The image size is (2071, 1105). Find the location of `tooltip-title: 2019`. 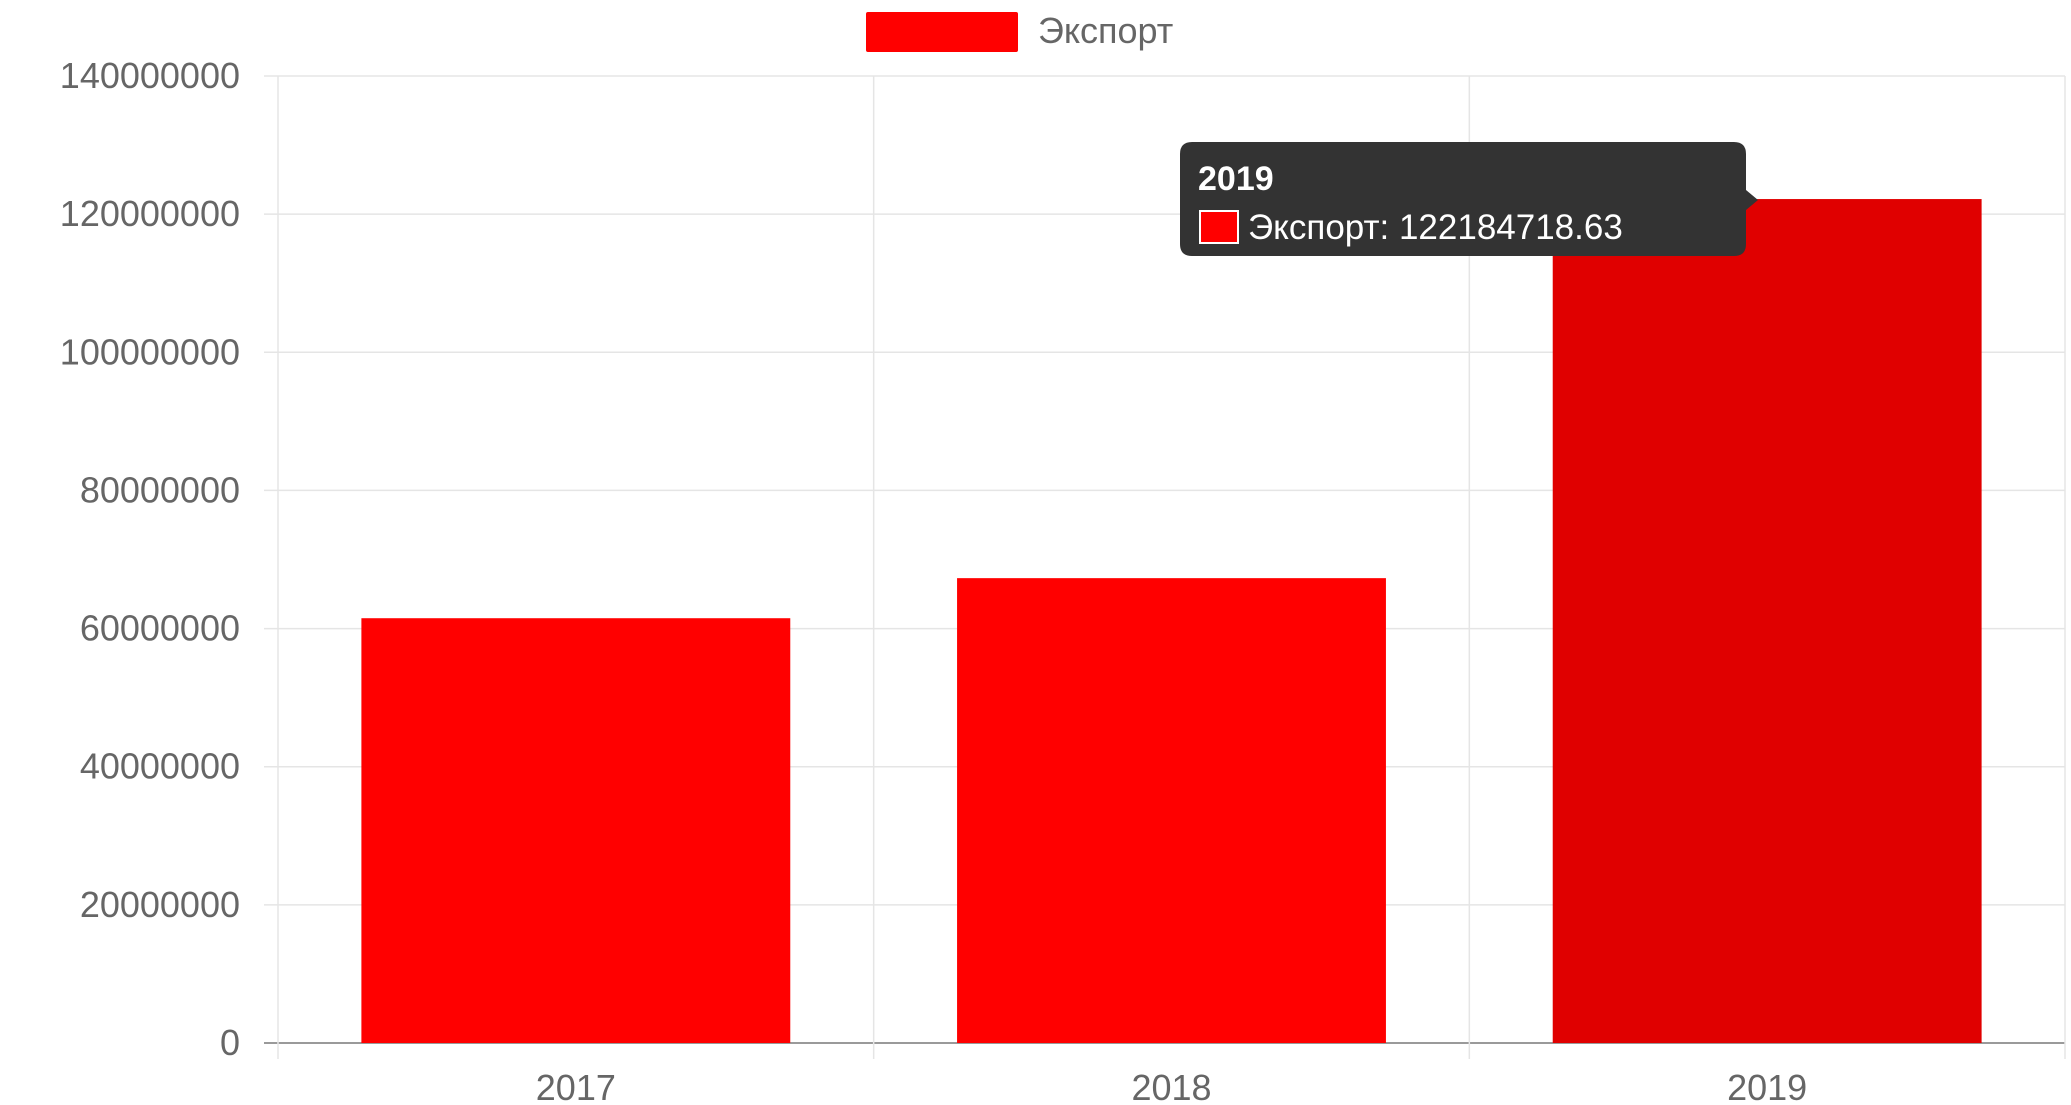

tooltip-title: 2019 is located at coordinates (1236, 179).